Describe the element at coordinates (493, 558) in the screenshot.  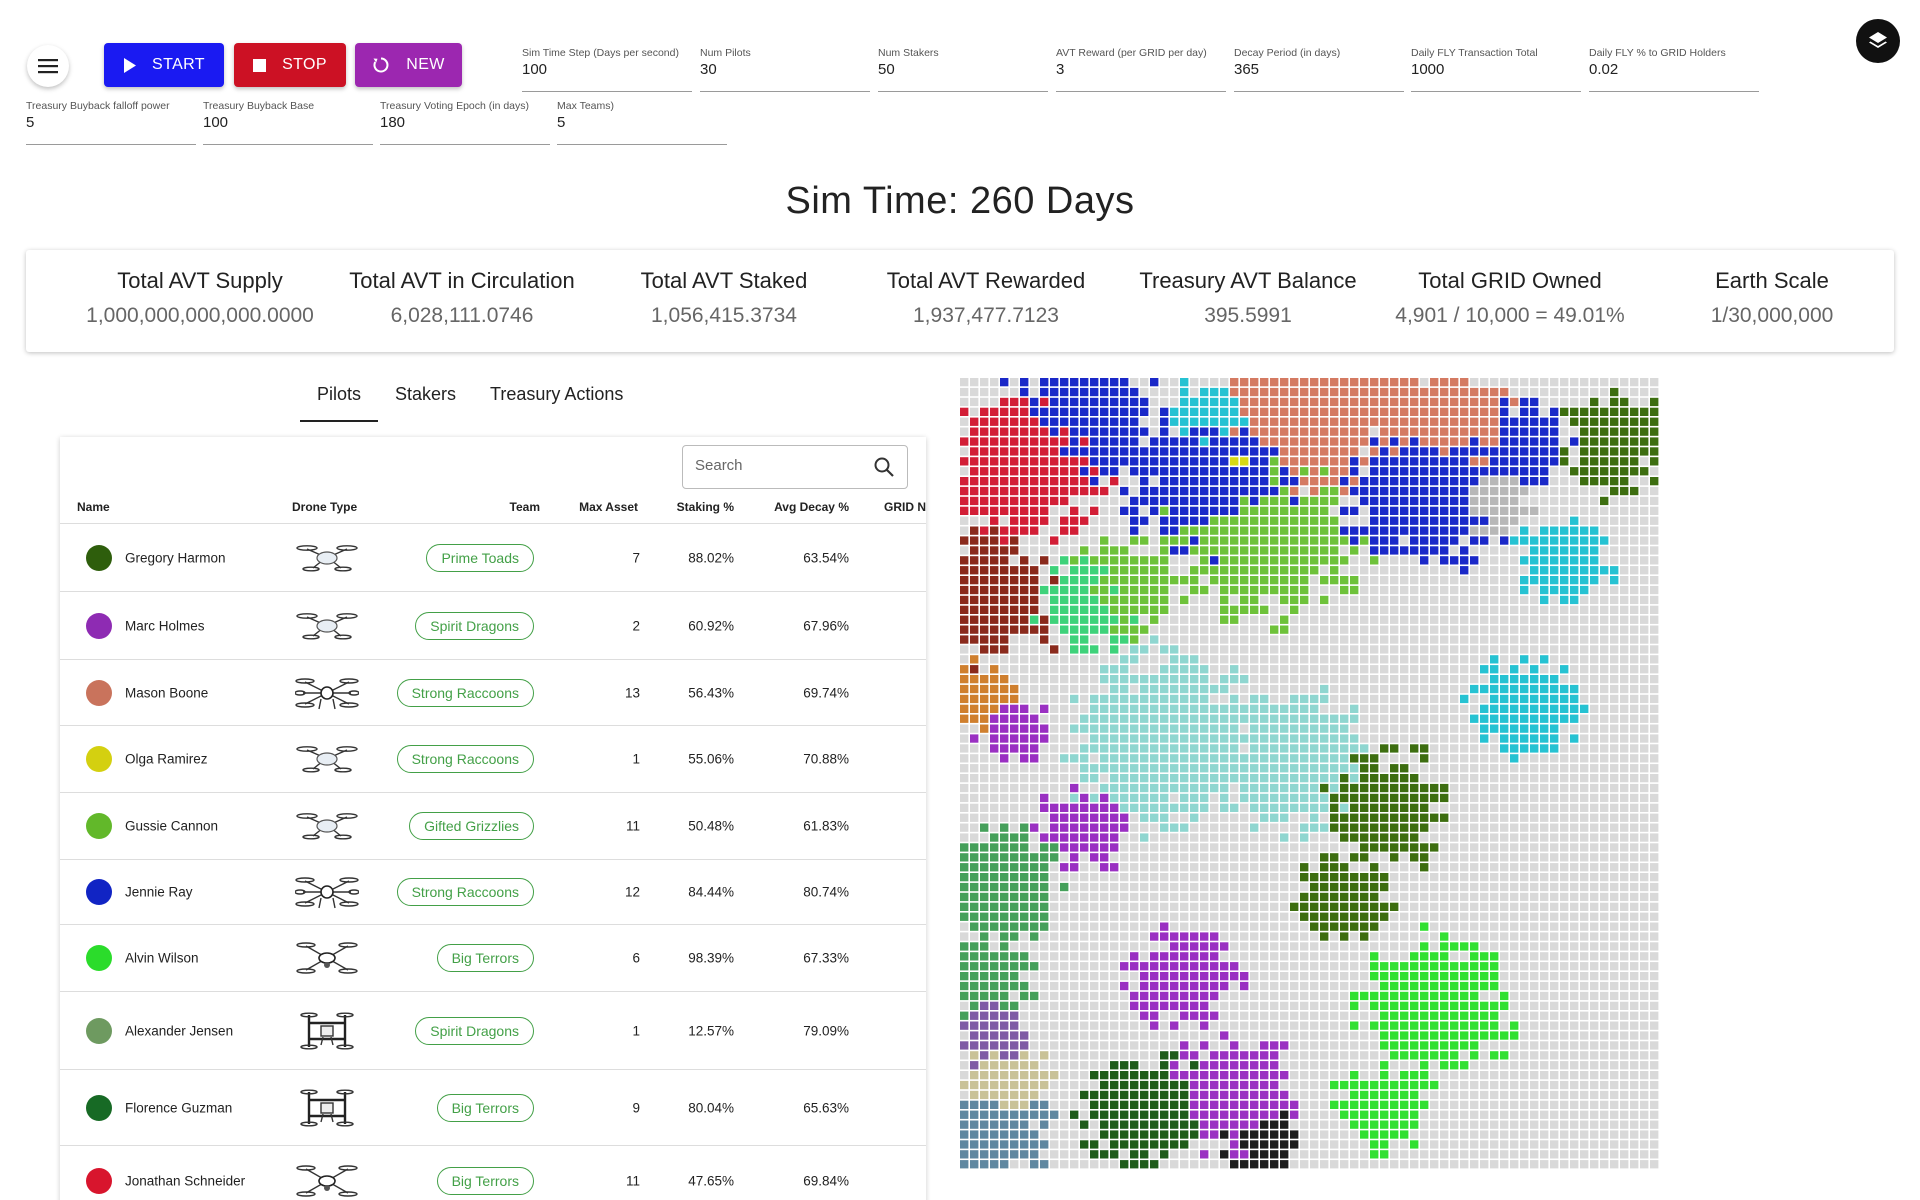
I see `table-row: Gregory Harmon Prime Toads 7 88.02% 63.54%` at that location.